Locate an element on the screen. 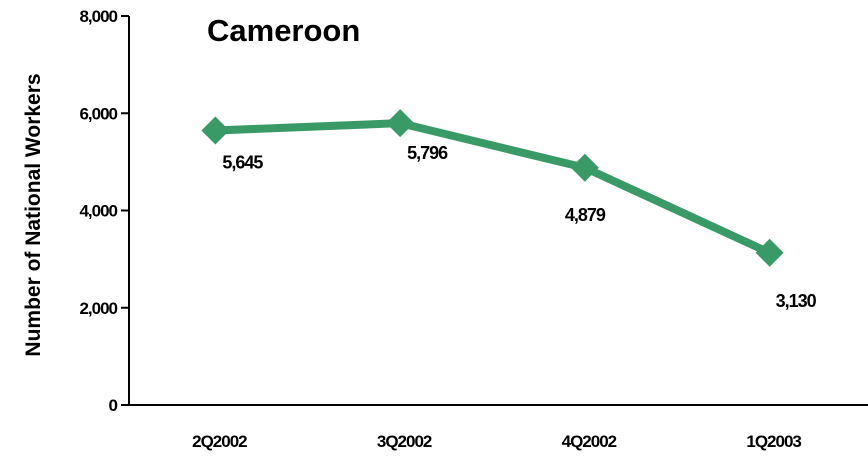 The image size is (868, 460). data-label: 5,645 is located at coordinates (242, 163).